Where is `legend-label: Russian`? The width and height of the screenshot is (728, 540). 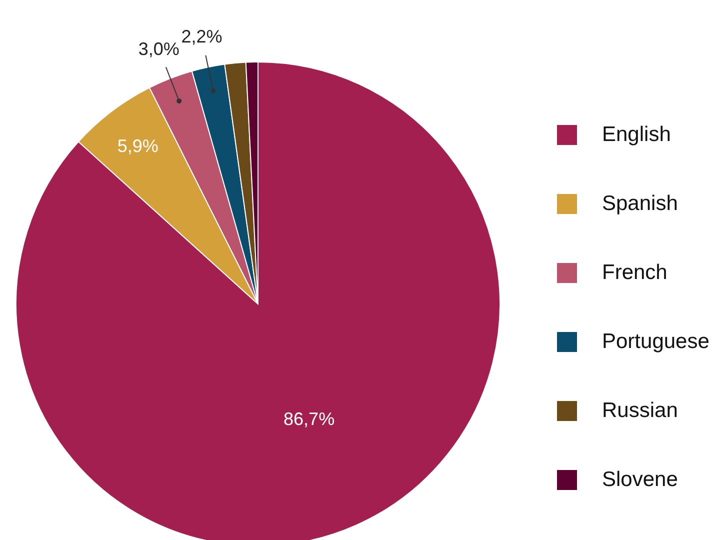 legend-label: Russian is located at coordinates (640, 410).